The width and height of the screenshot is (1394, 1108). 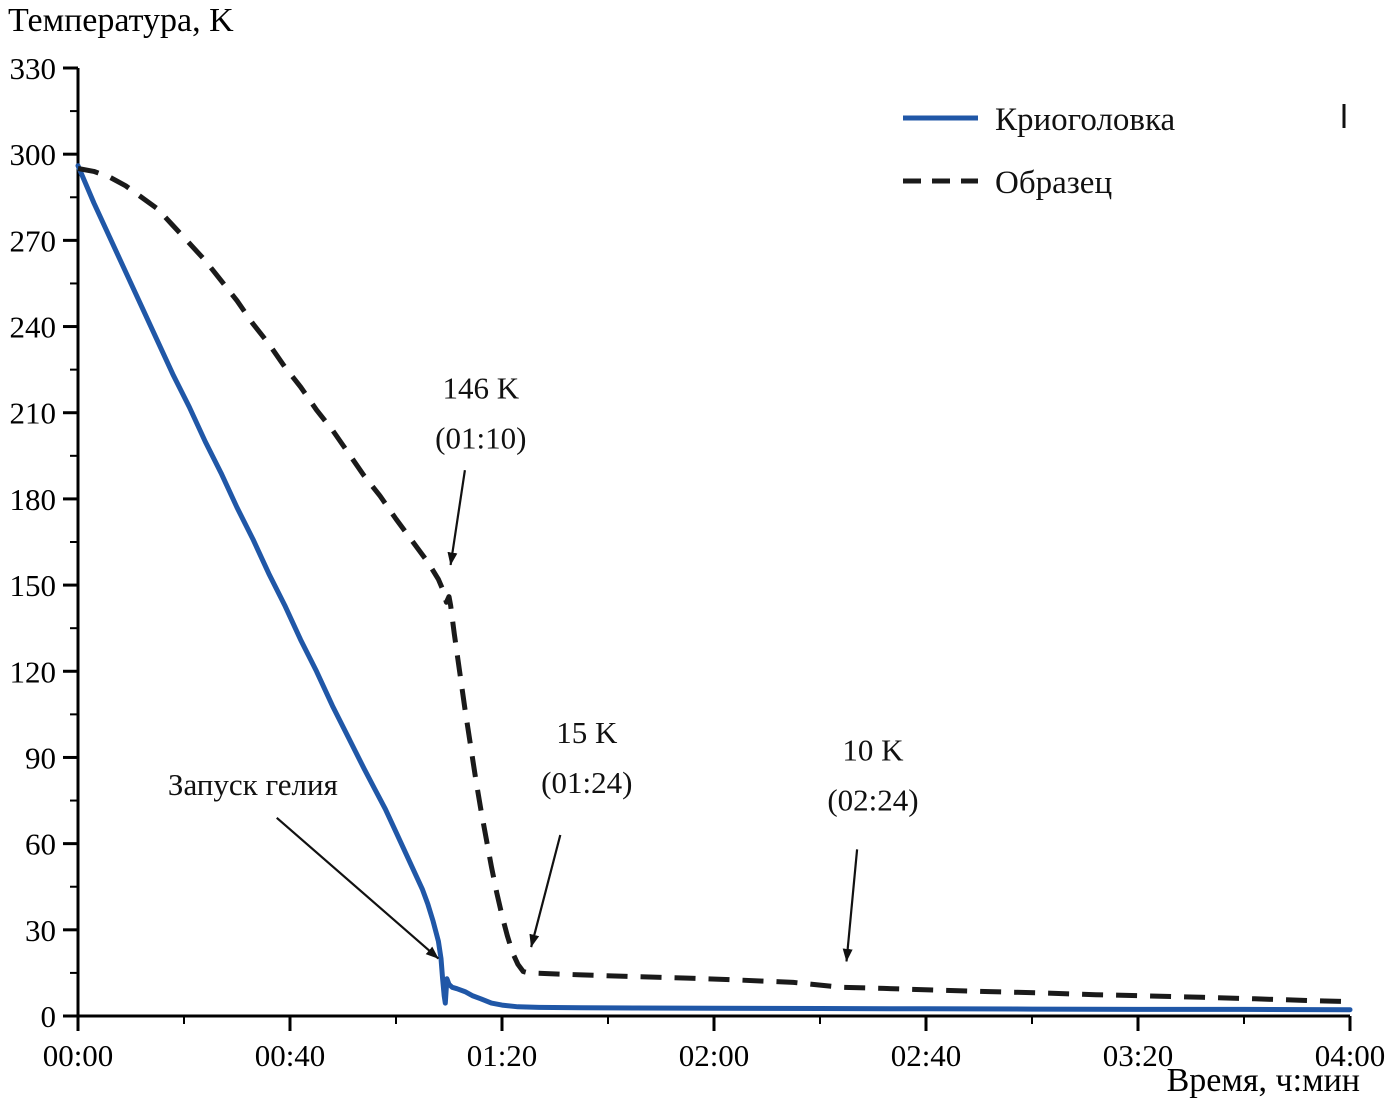 I want to click on x-tick-label: 02:00, so click(x=714, y=1055).